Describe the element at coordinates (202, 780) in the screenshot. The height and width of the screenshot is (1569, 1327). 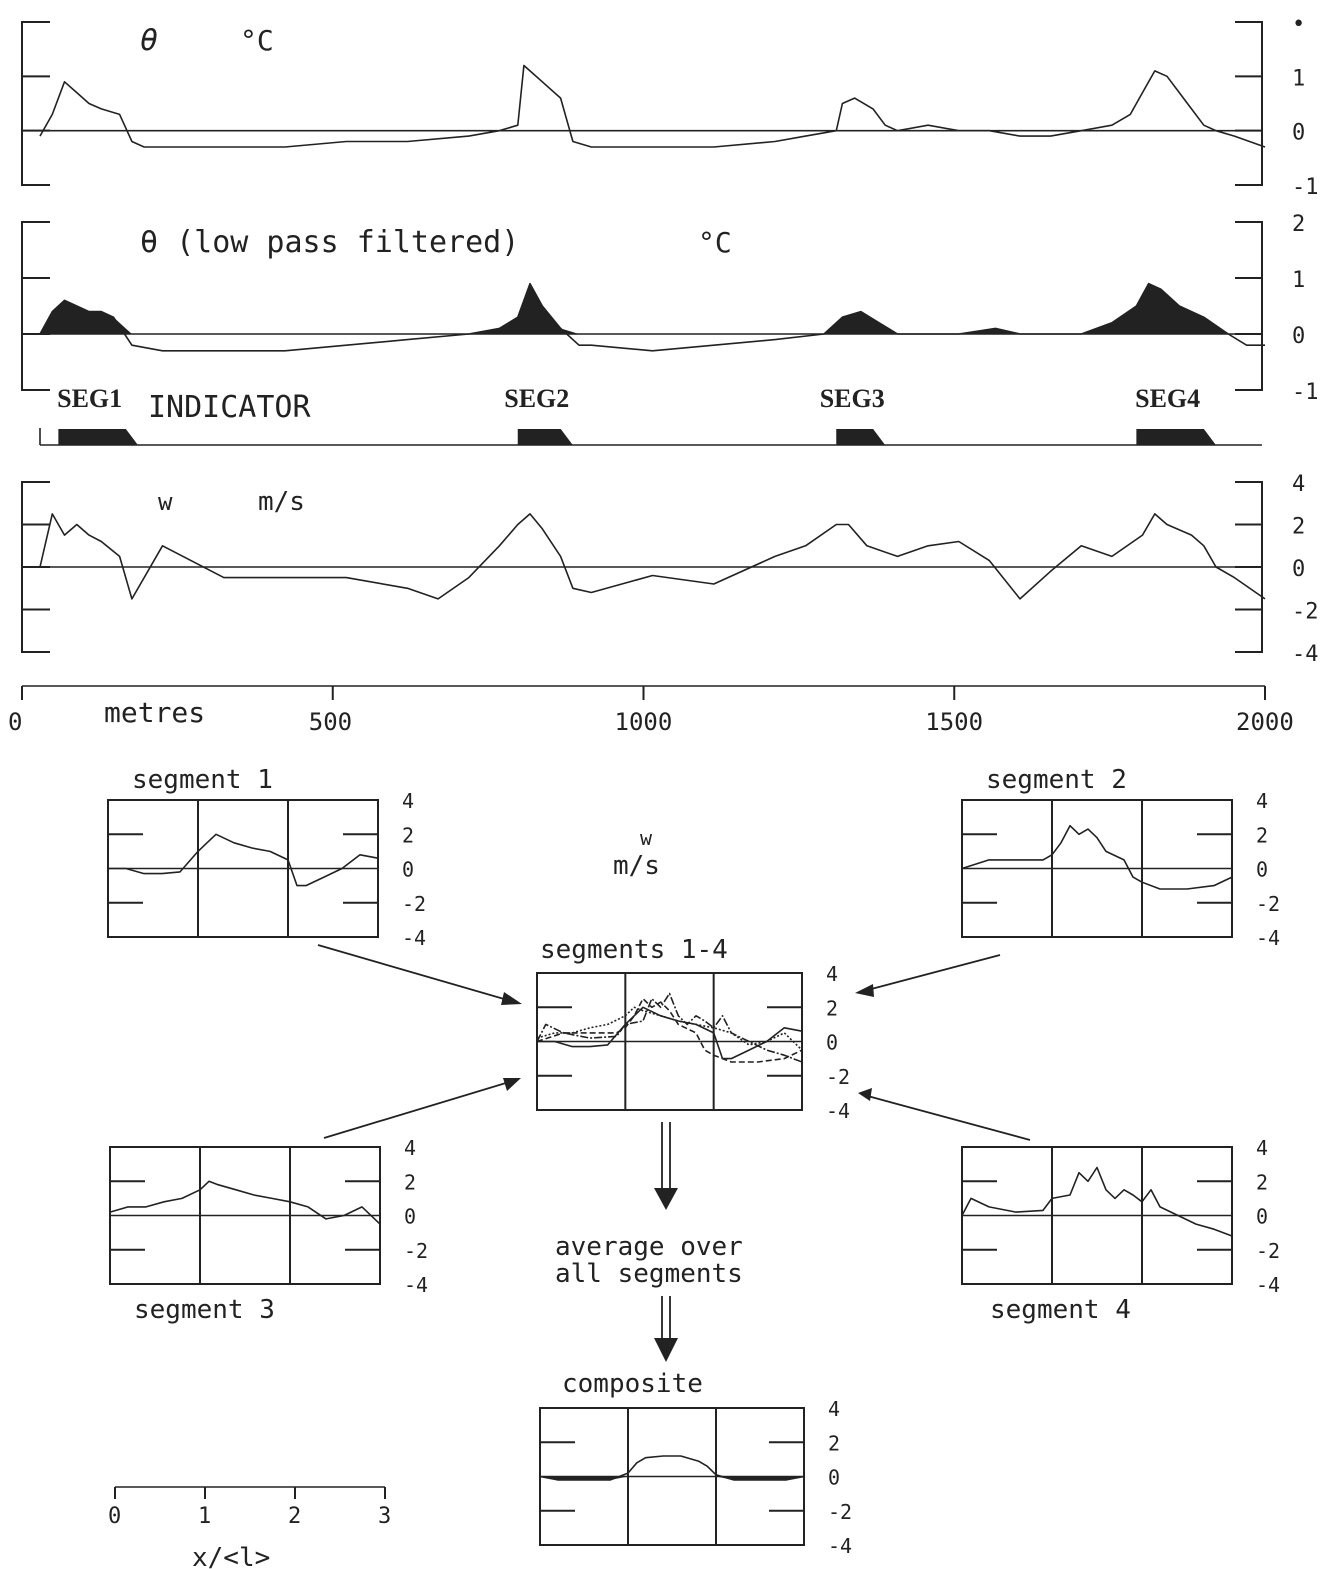
I see `seg1-title: segment 1` at that location.